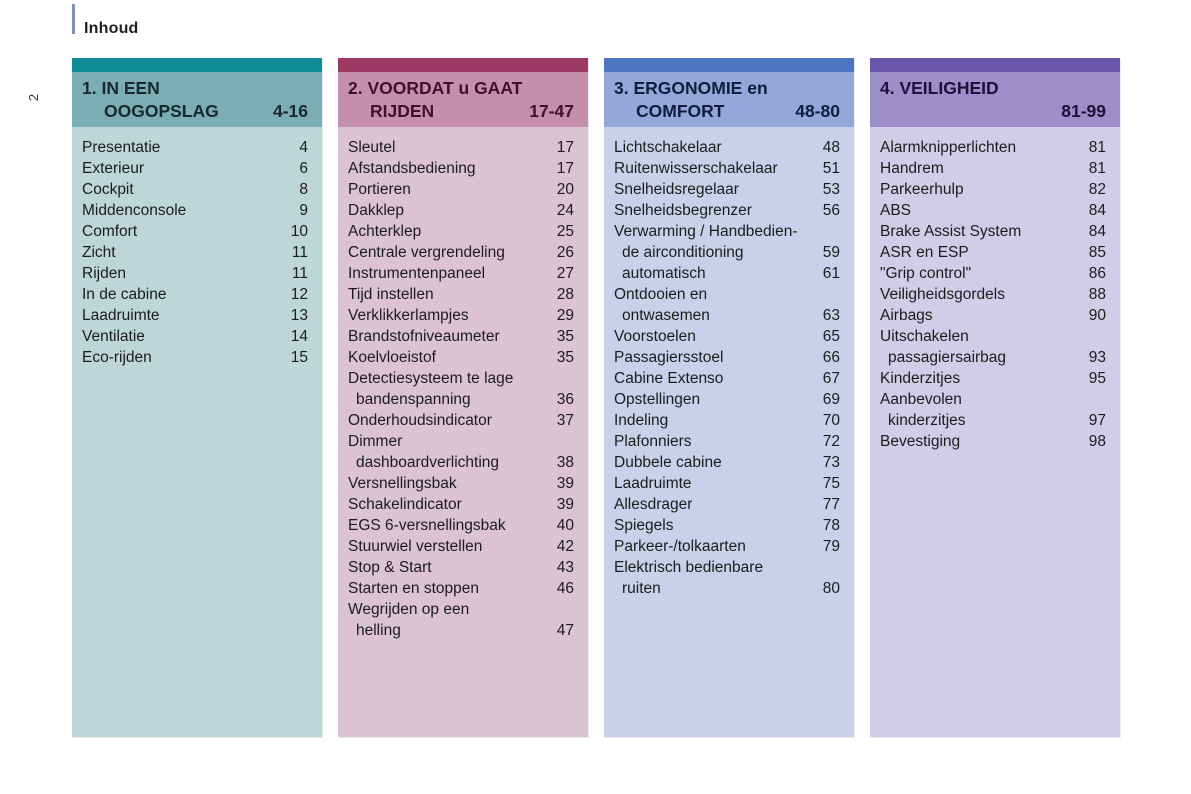  I want to click on toc-entry: Elektrisch bedienbare, so click(727, 567).